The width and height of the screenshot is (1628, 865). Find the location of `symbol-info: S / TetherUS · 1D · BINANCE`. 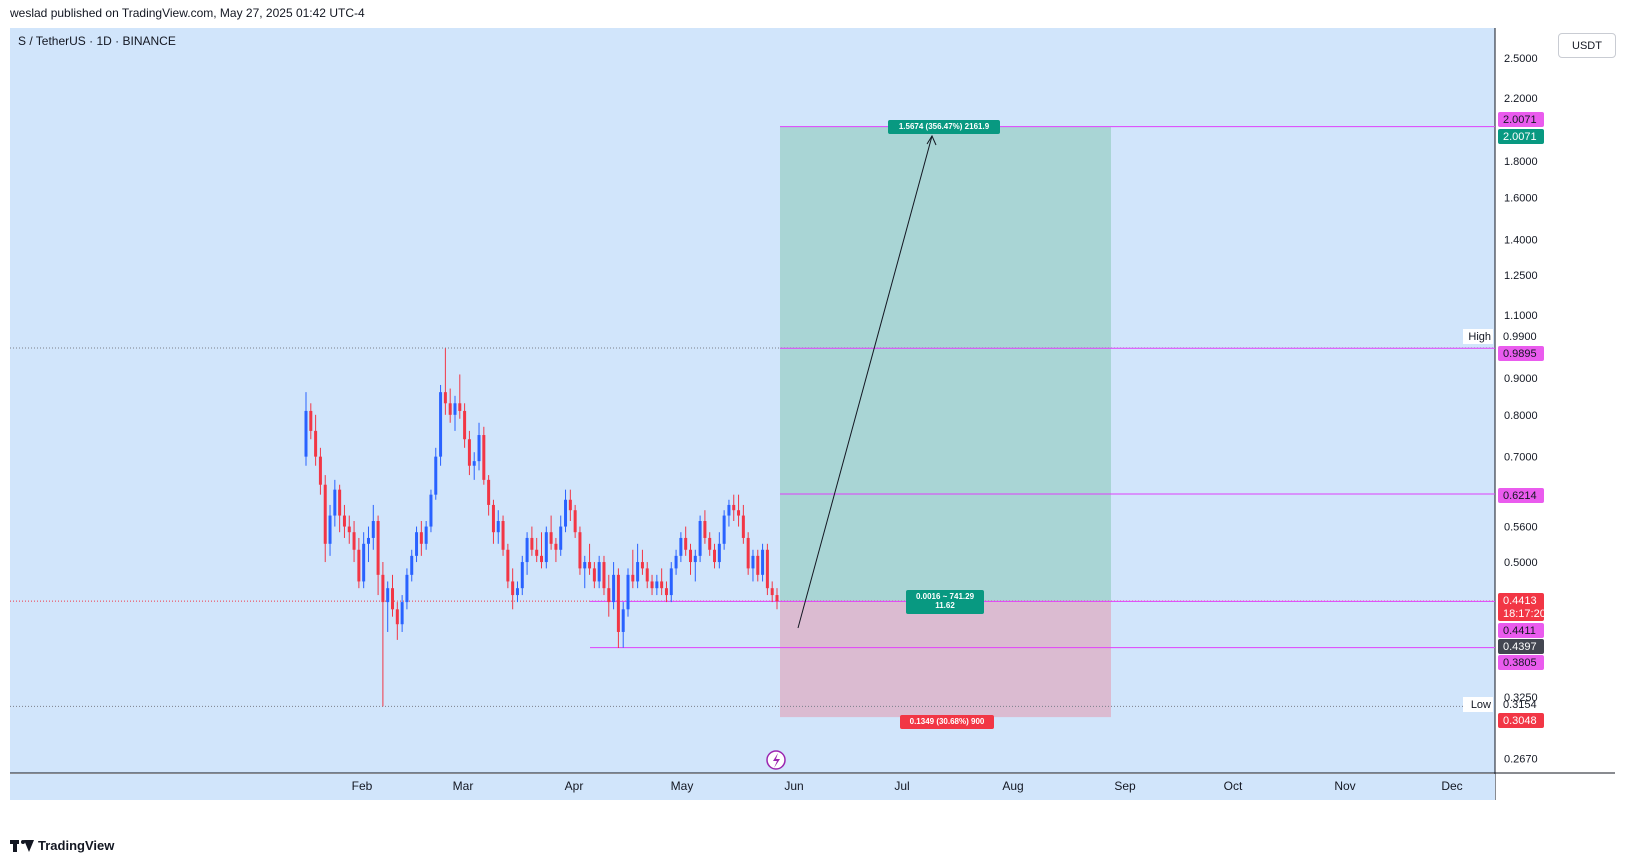

symbol-info: S / TetherUS · 1D · BINANCE is located at coordinates (97, 41).